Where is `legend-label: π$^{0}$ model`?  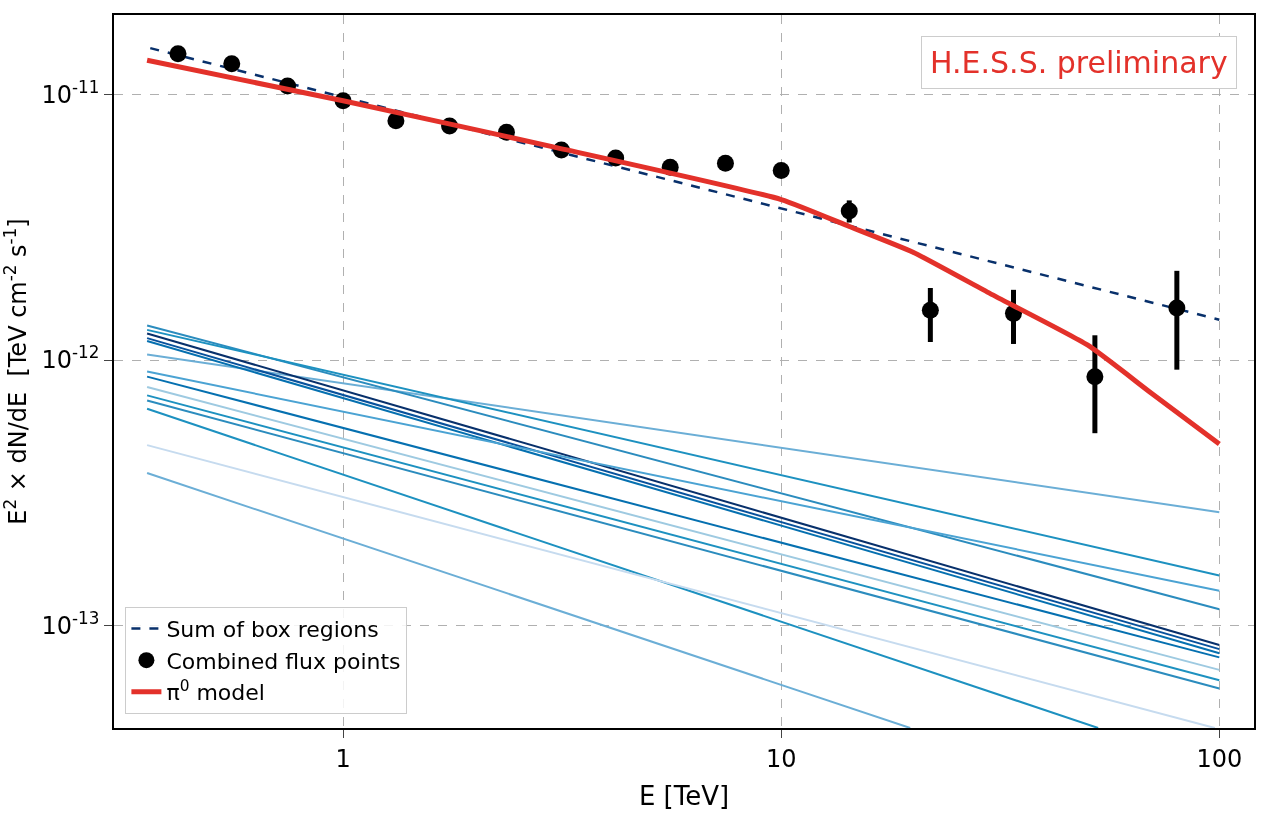
legend-label: π$^{0}$ model is located at coordinates (215, 691).